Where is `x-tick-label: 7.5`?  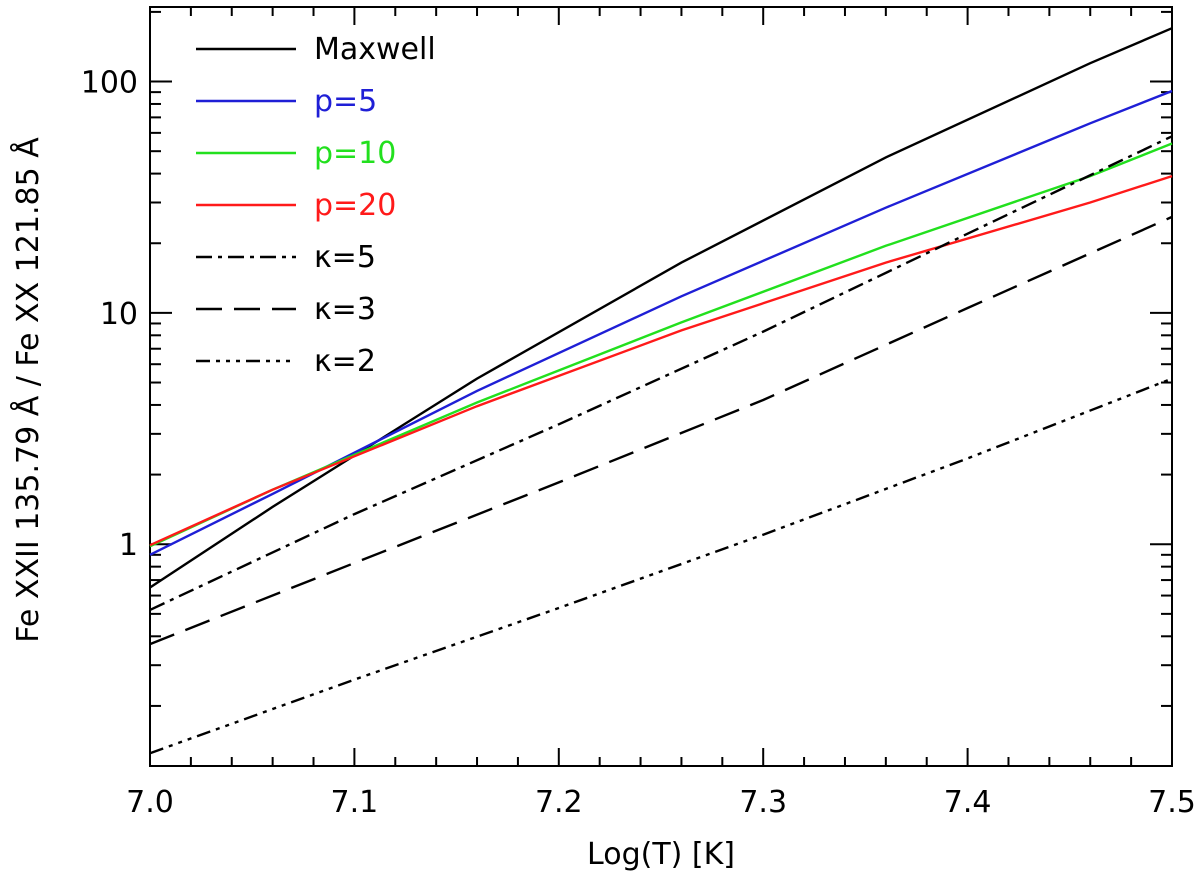 x-tick-label: 7.5 is located at coordinates (1172, 802).